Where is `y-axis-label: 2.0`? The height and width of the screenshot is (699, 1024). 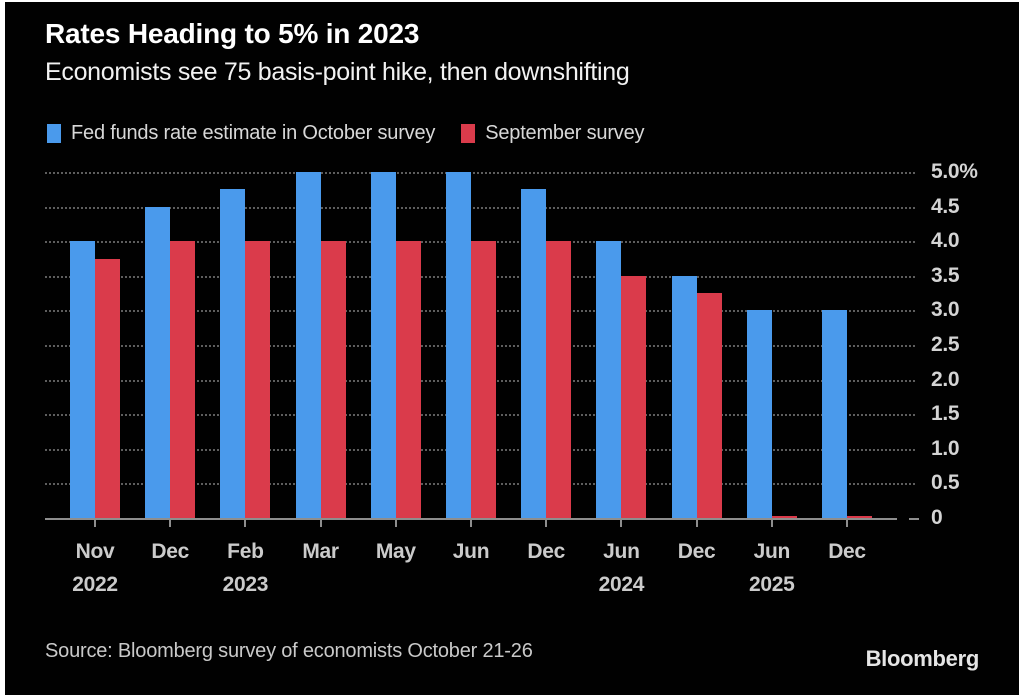 y-axis-label: 2.0 is located at coordinates (945, 379).